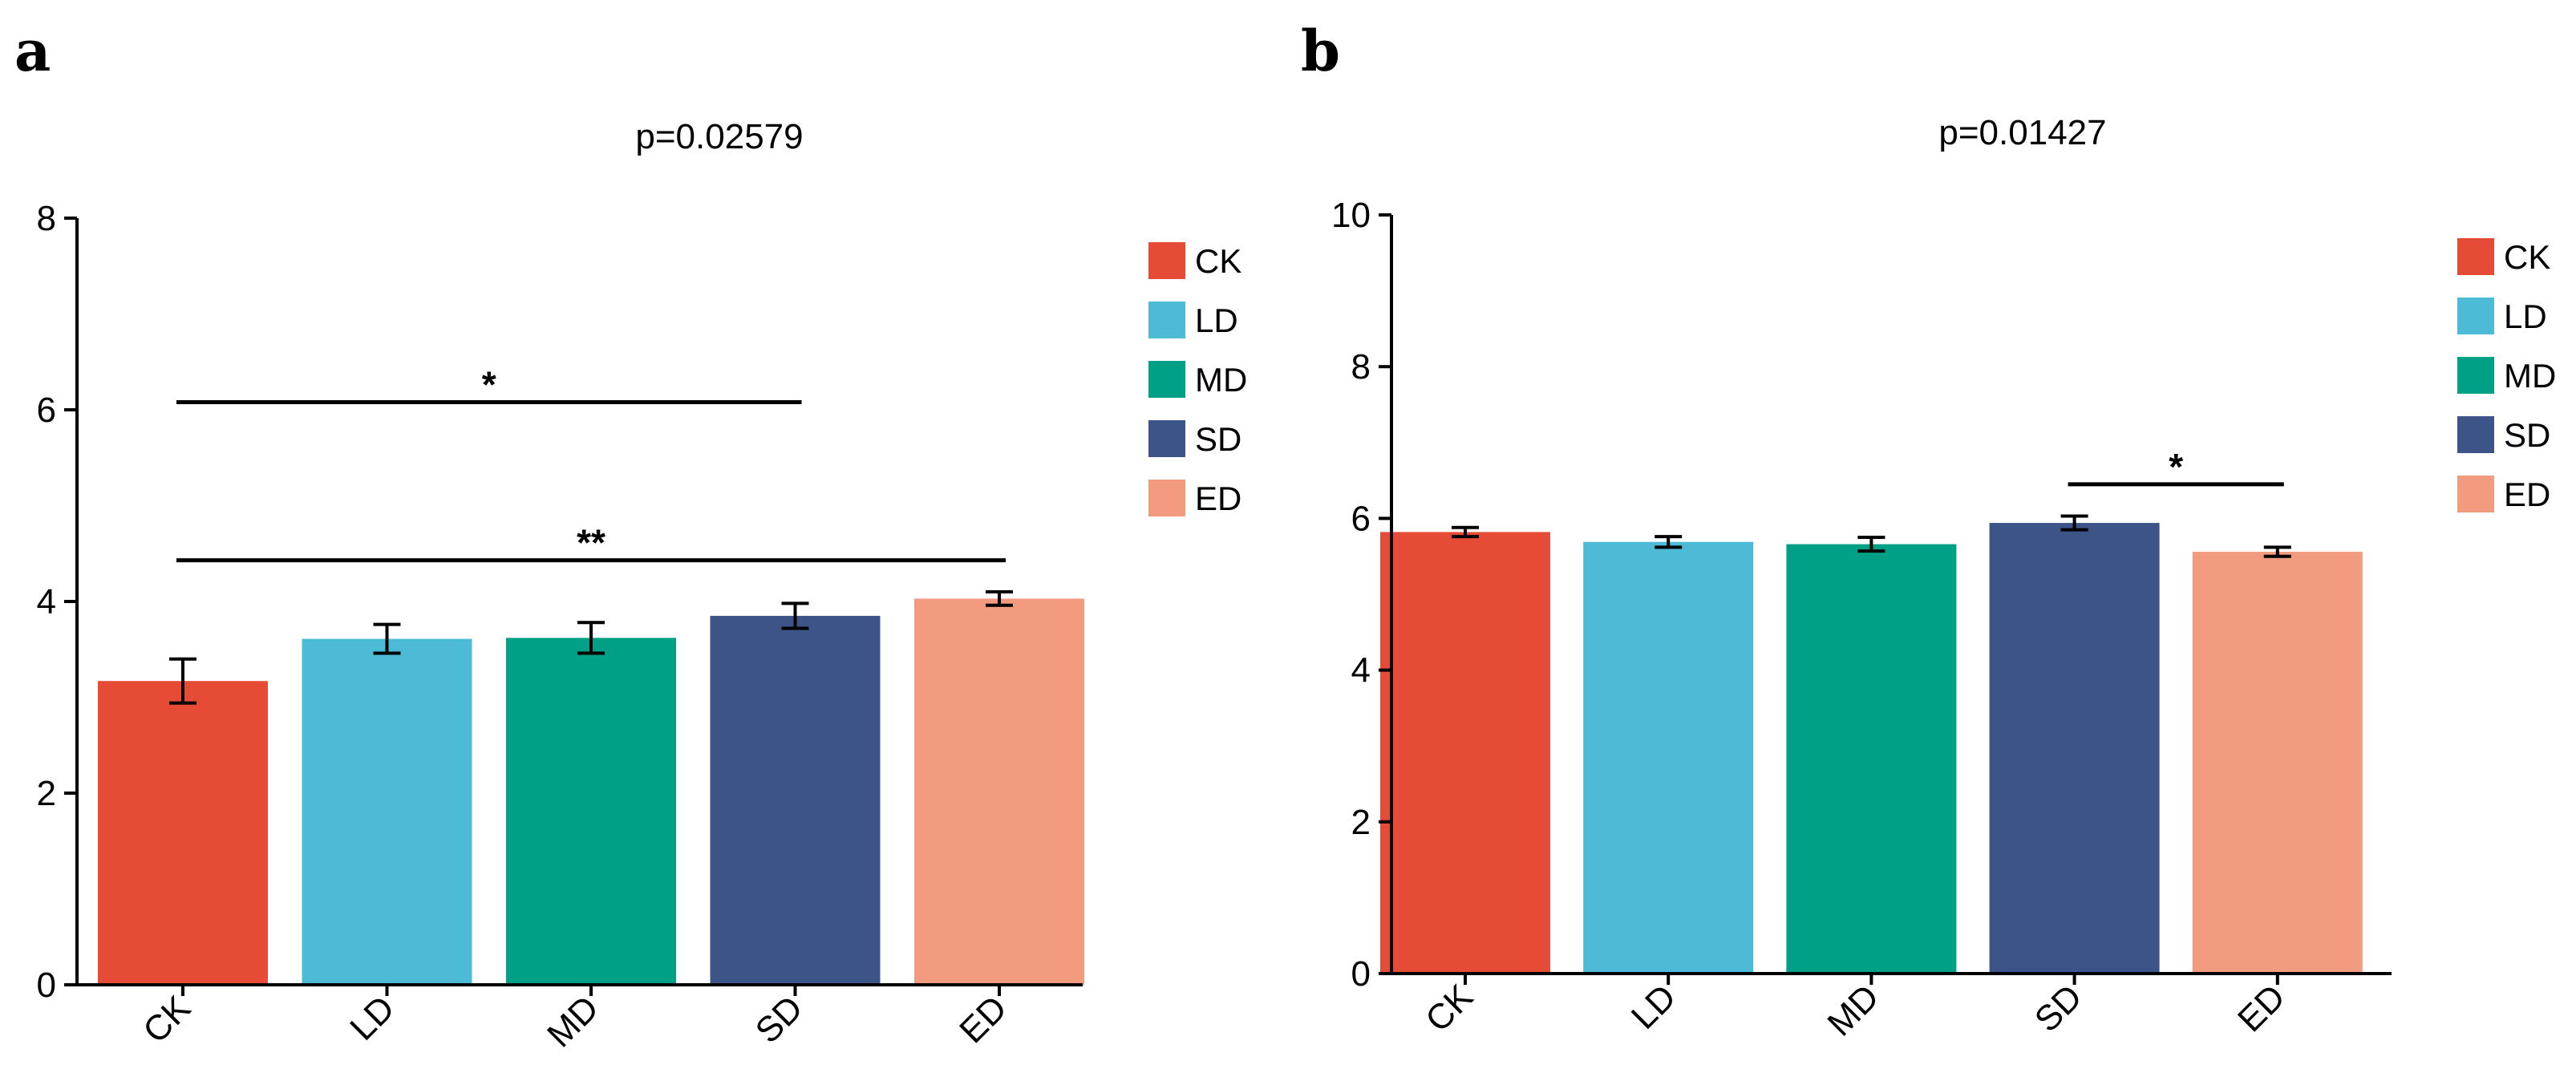 This screenshot has width=2576, height=1065. What do you see at coordinates (2022, 132) in the screenshot?
I see `chart-title: p=0.01427` at bounding box center [2022, 132].